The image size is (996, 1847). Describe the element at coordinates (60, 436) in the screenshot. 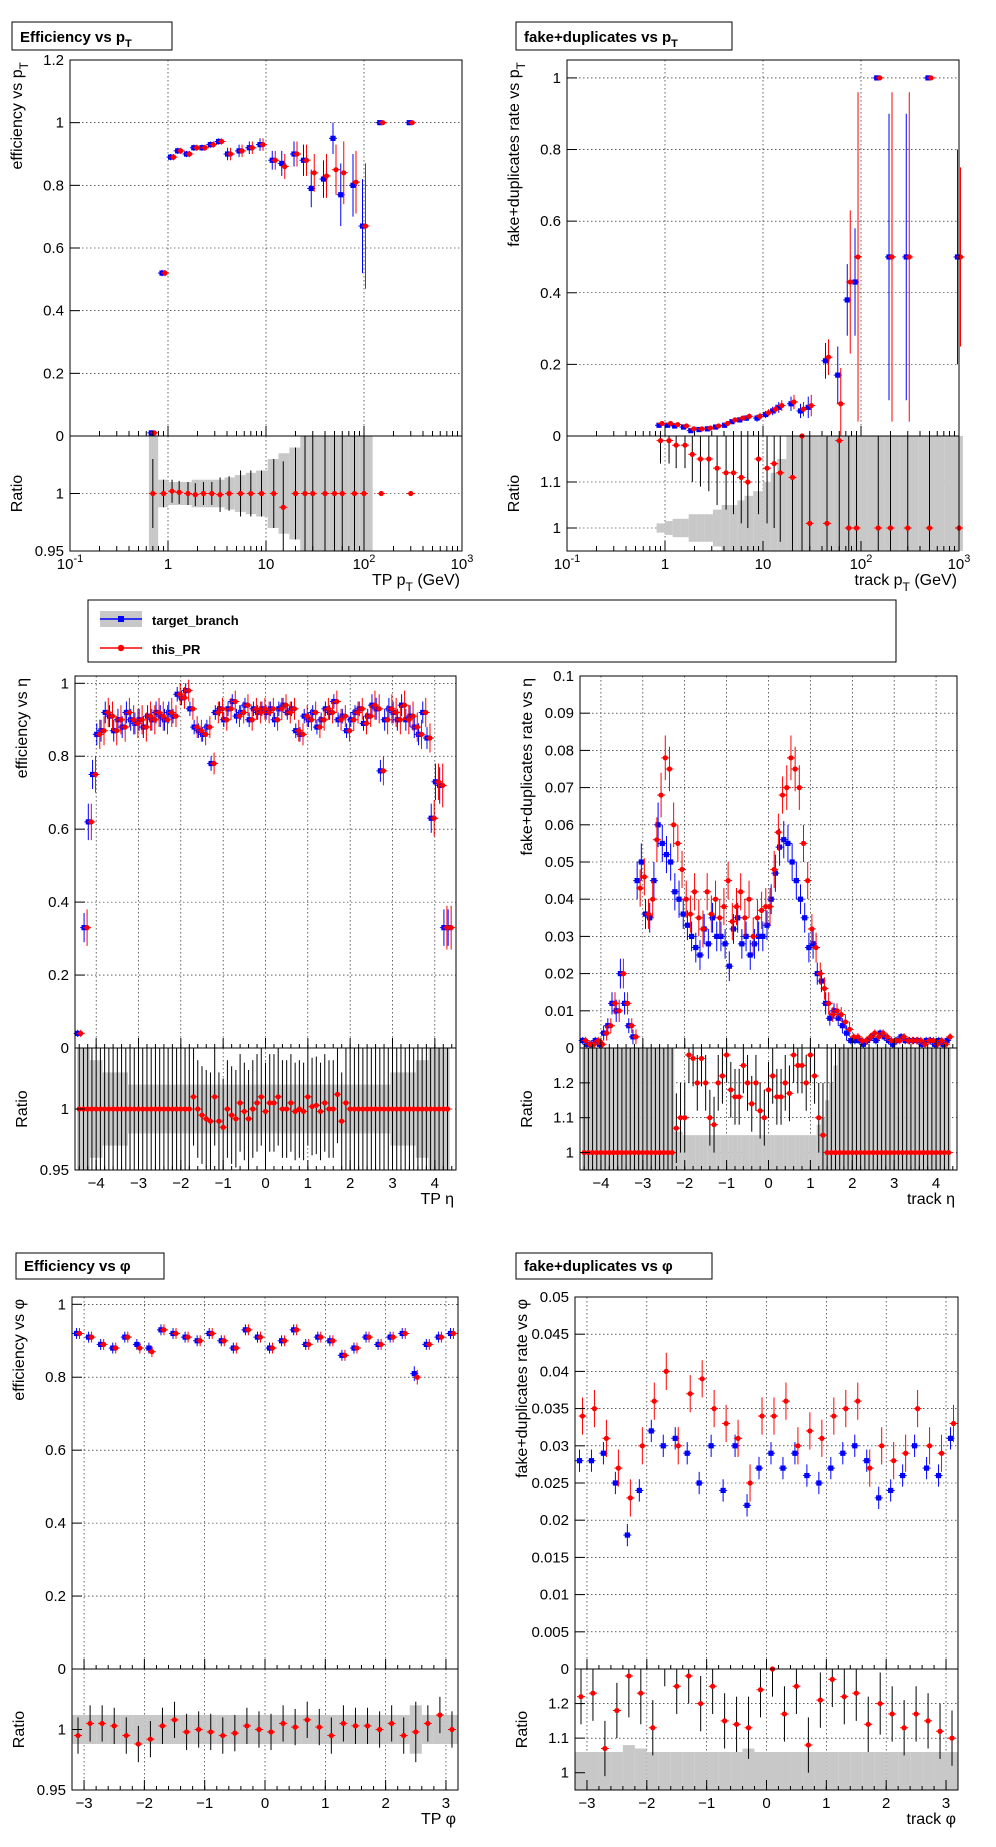

I see `chart-0-yticklabel-0: 0` at that location.